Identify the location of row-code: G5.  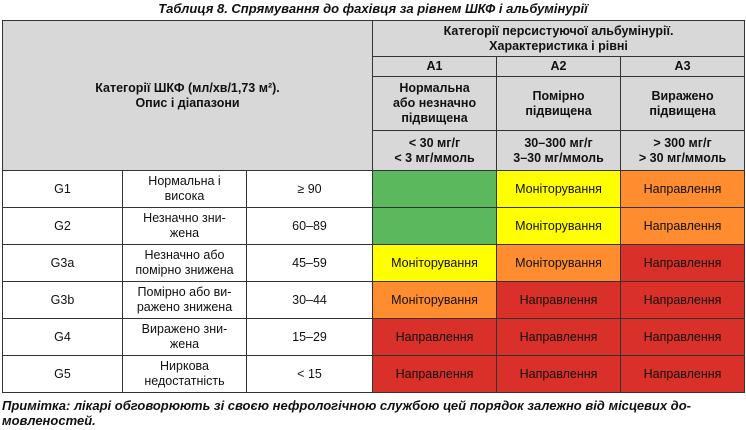
(62, 374).